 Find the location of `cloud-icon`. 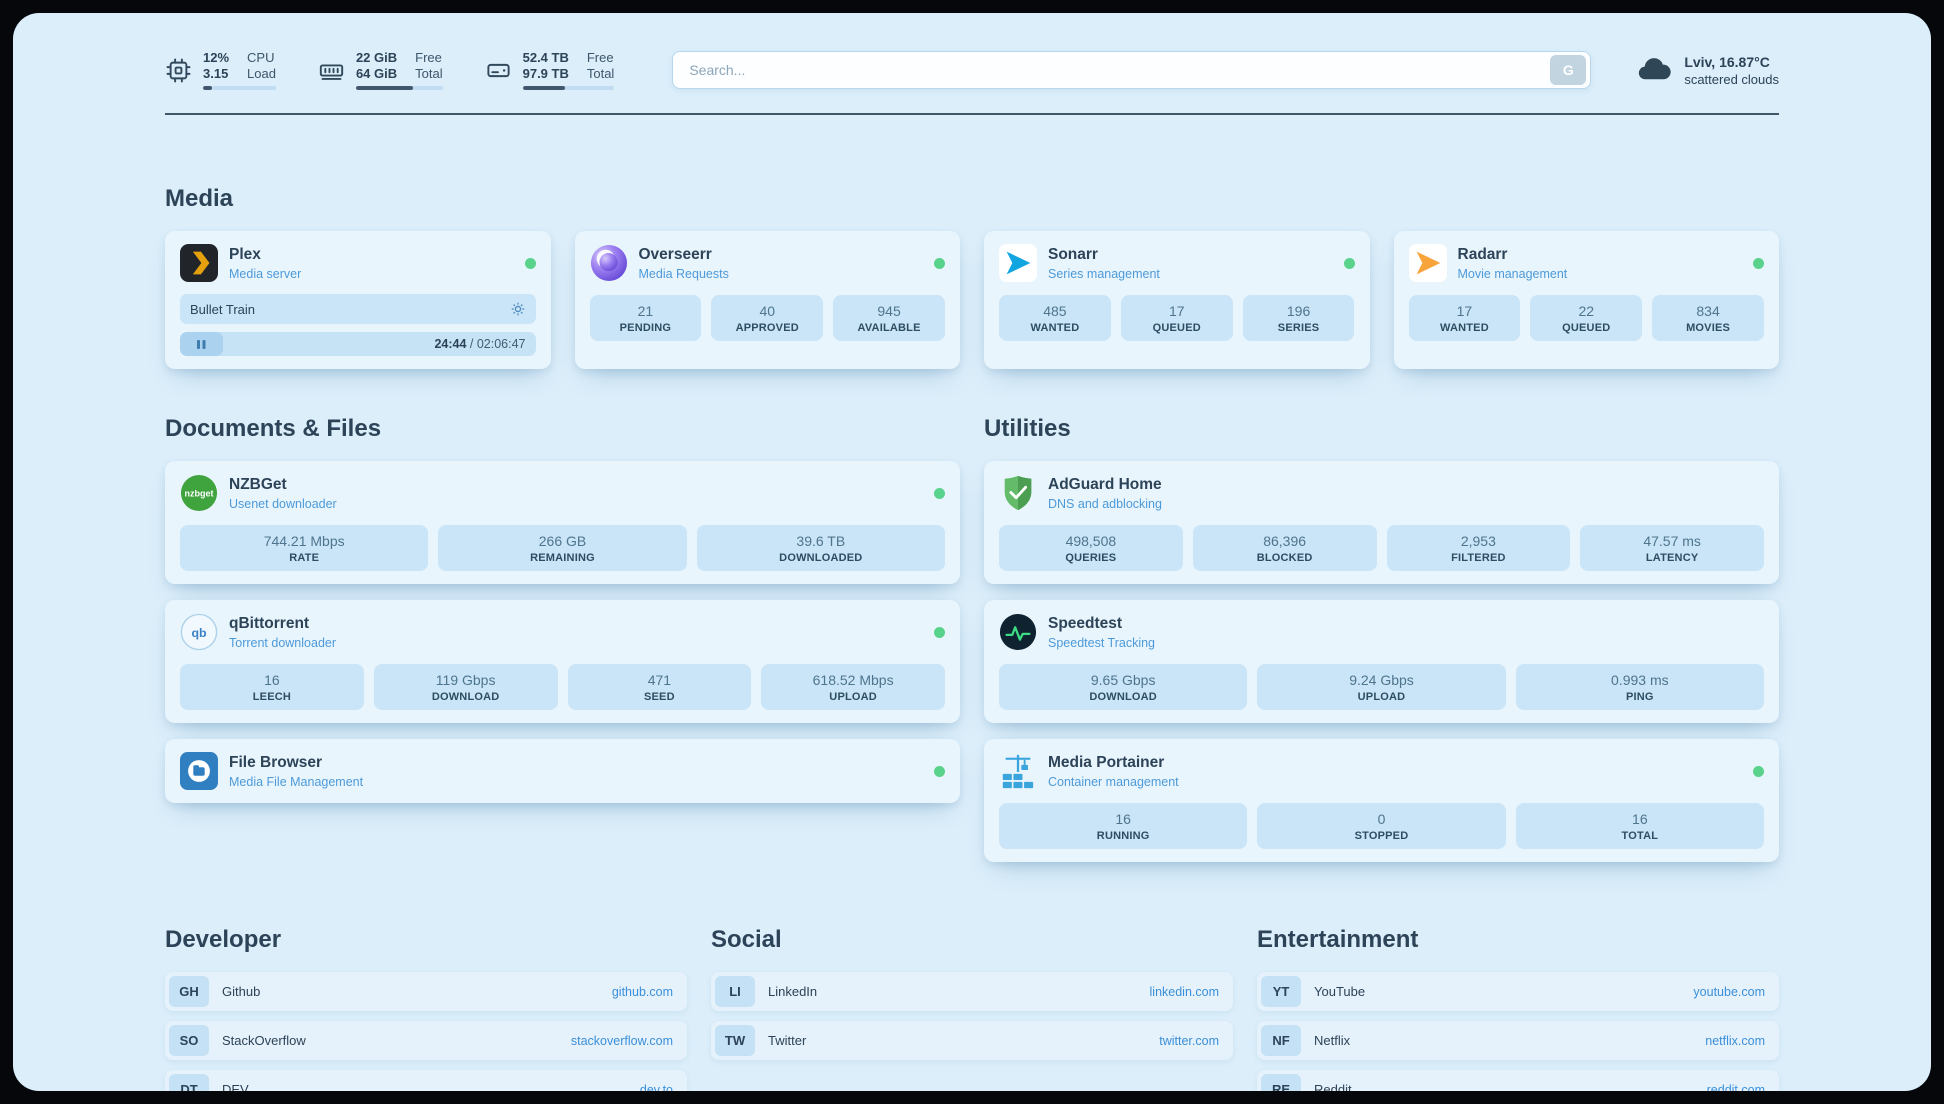

cloud-icon is located at coordinates (1654, 70).